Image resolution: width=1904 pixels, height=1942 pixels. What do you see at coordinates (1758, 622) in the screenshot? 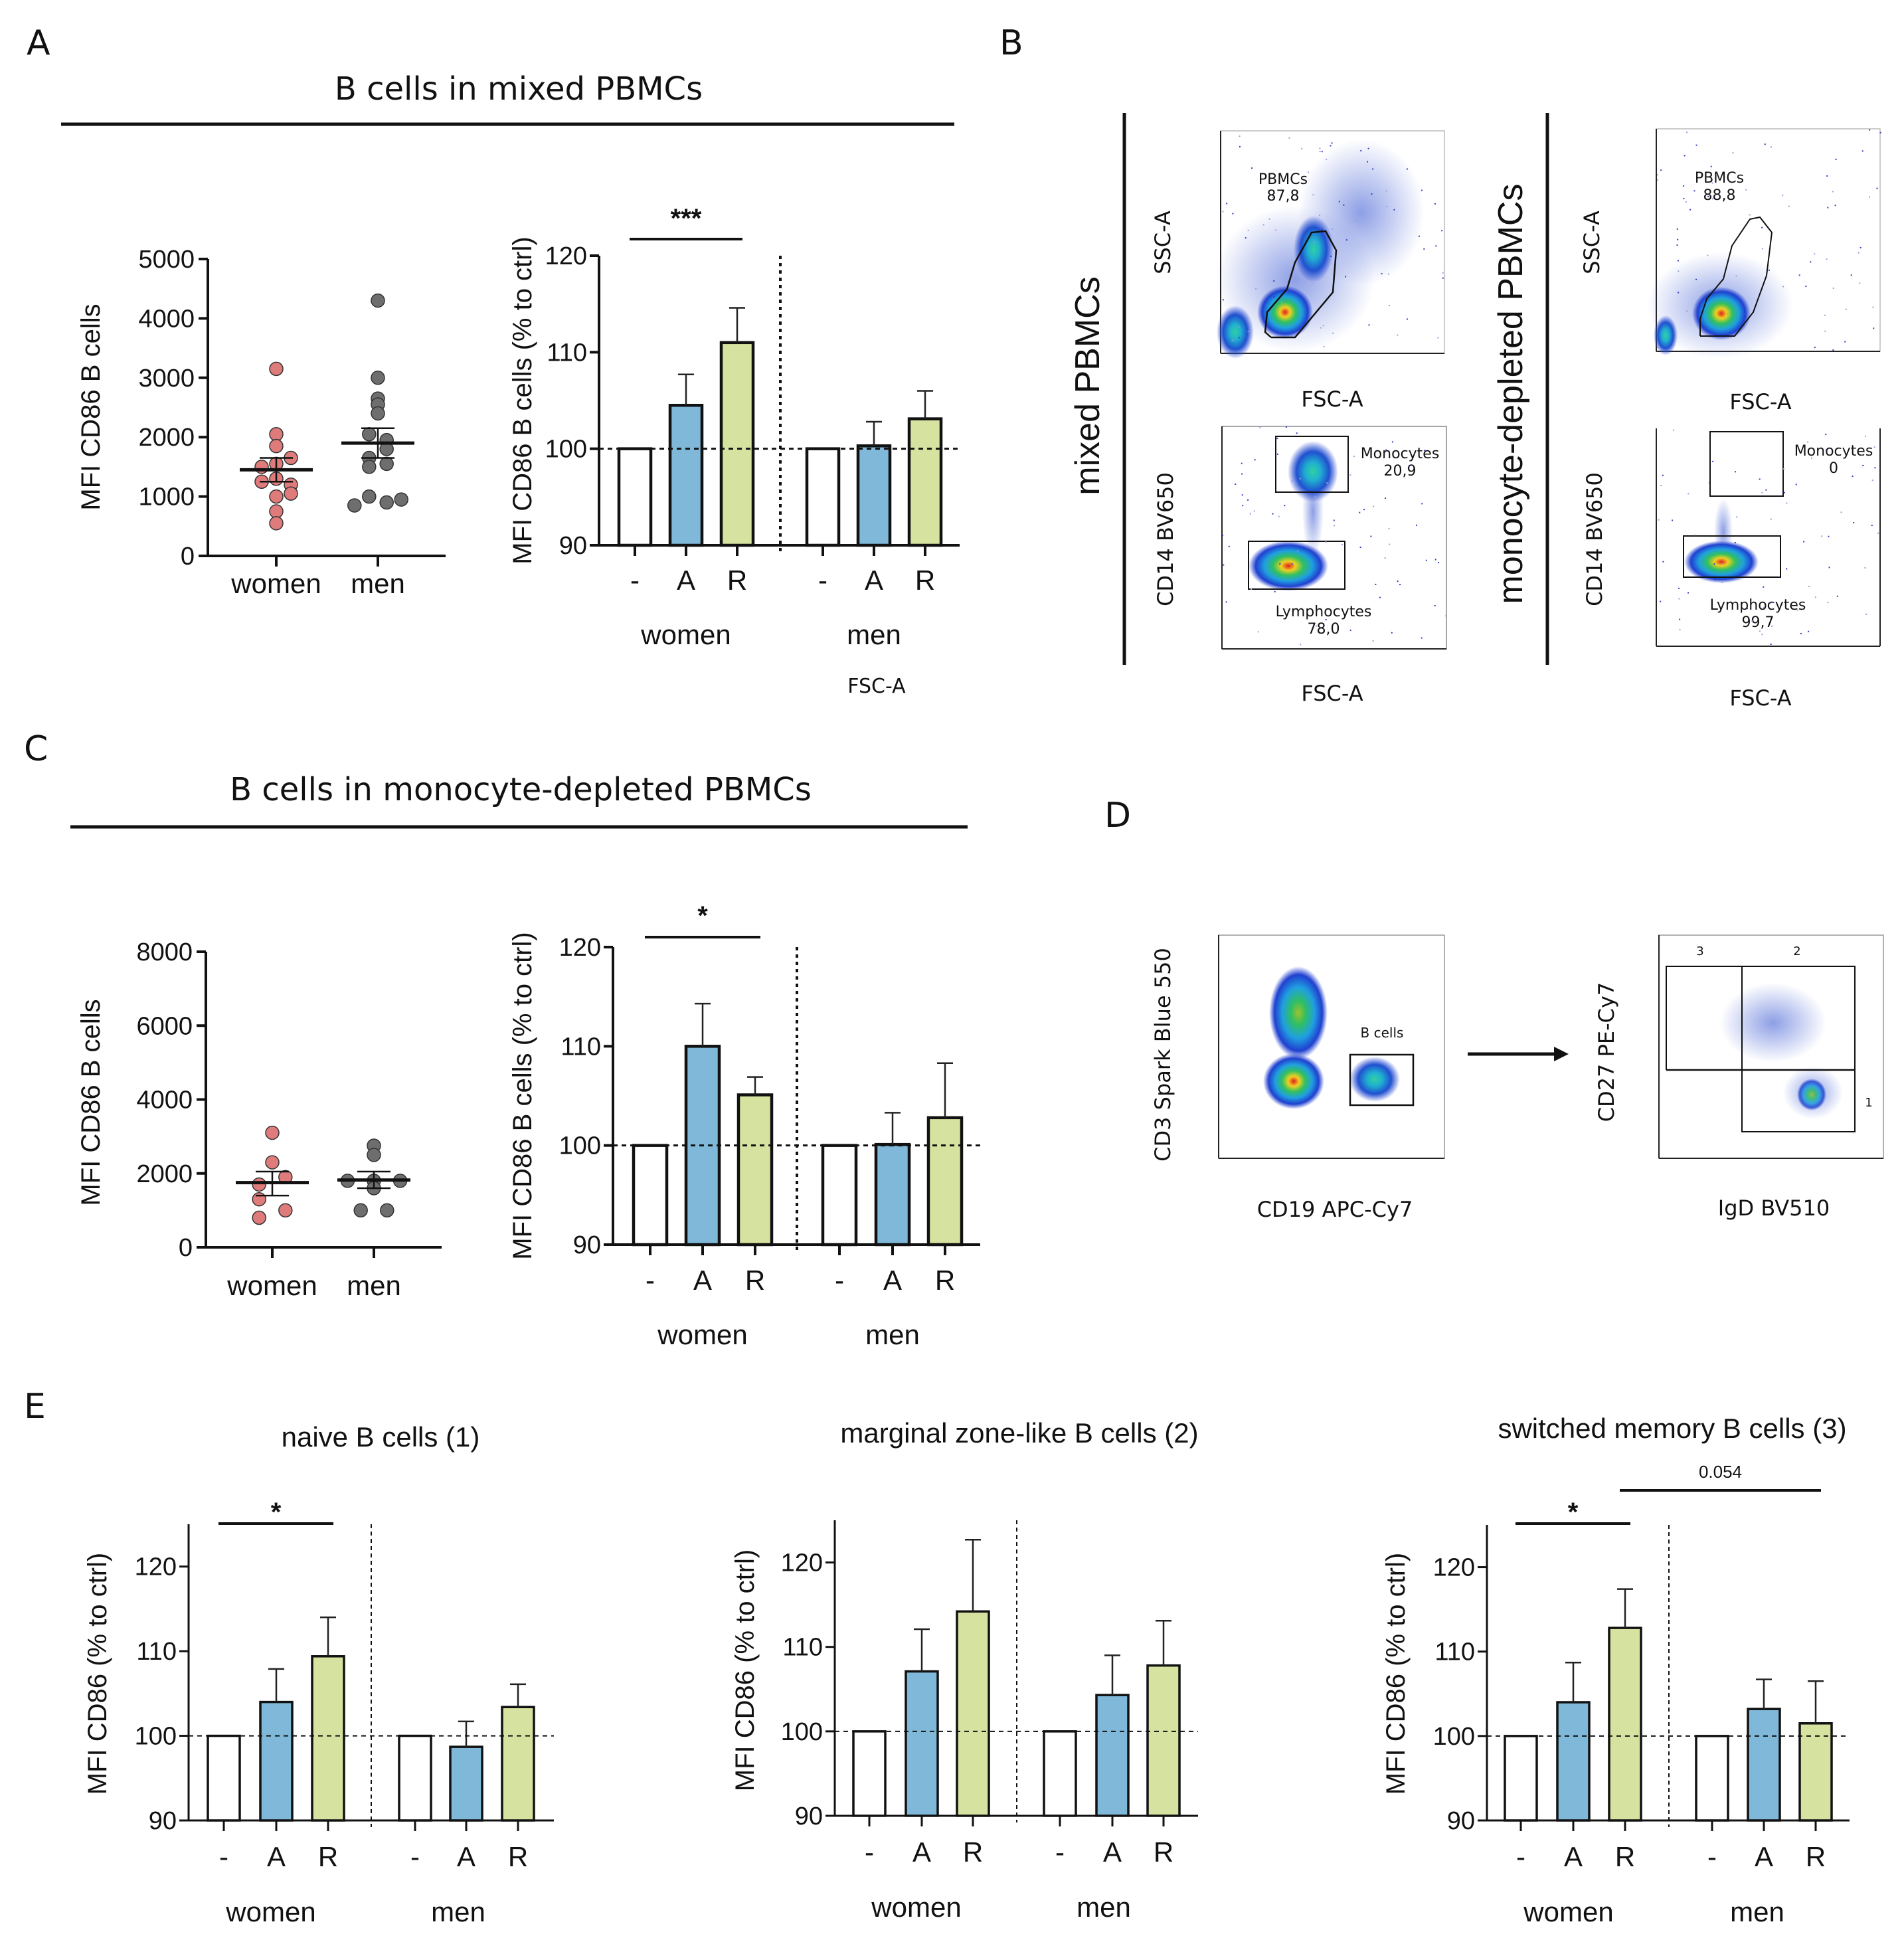
I see `gate-value: 99,7` at bounding box center [1758, 622].